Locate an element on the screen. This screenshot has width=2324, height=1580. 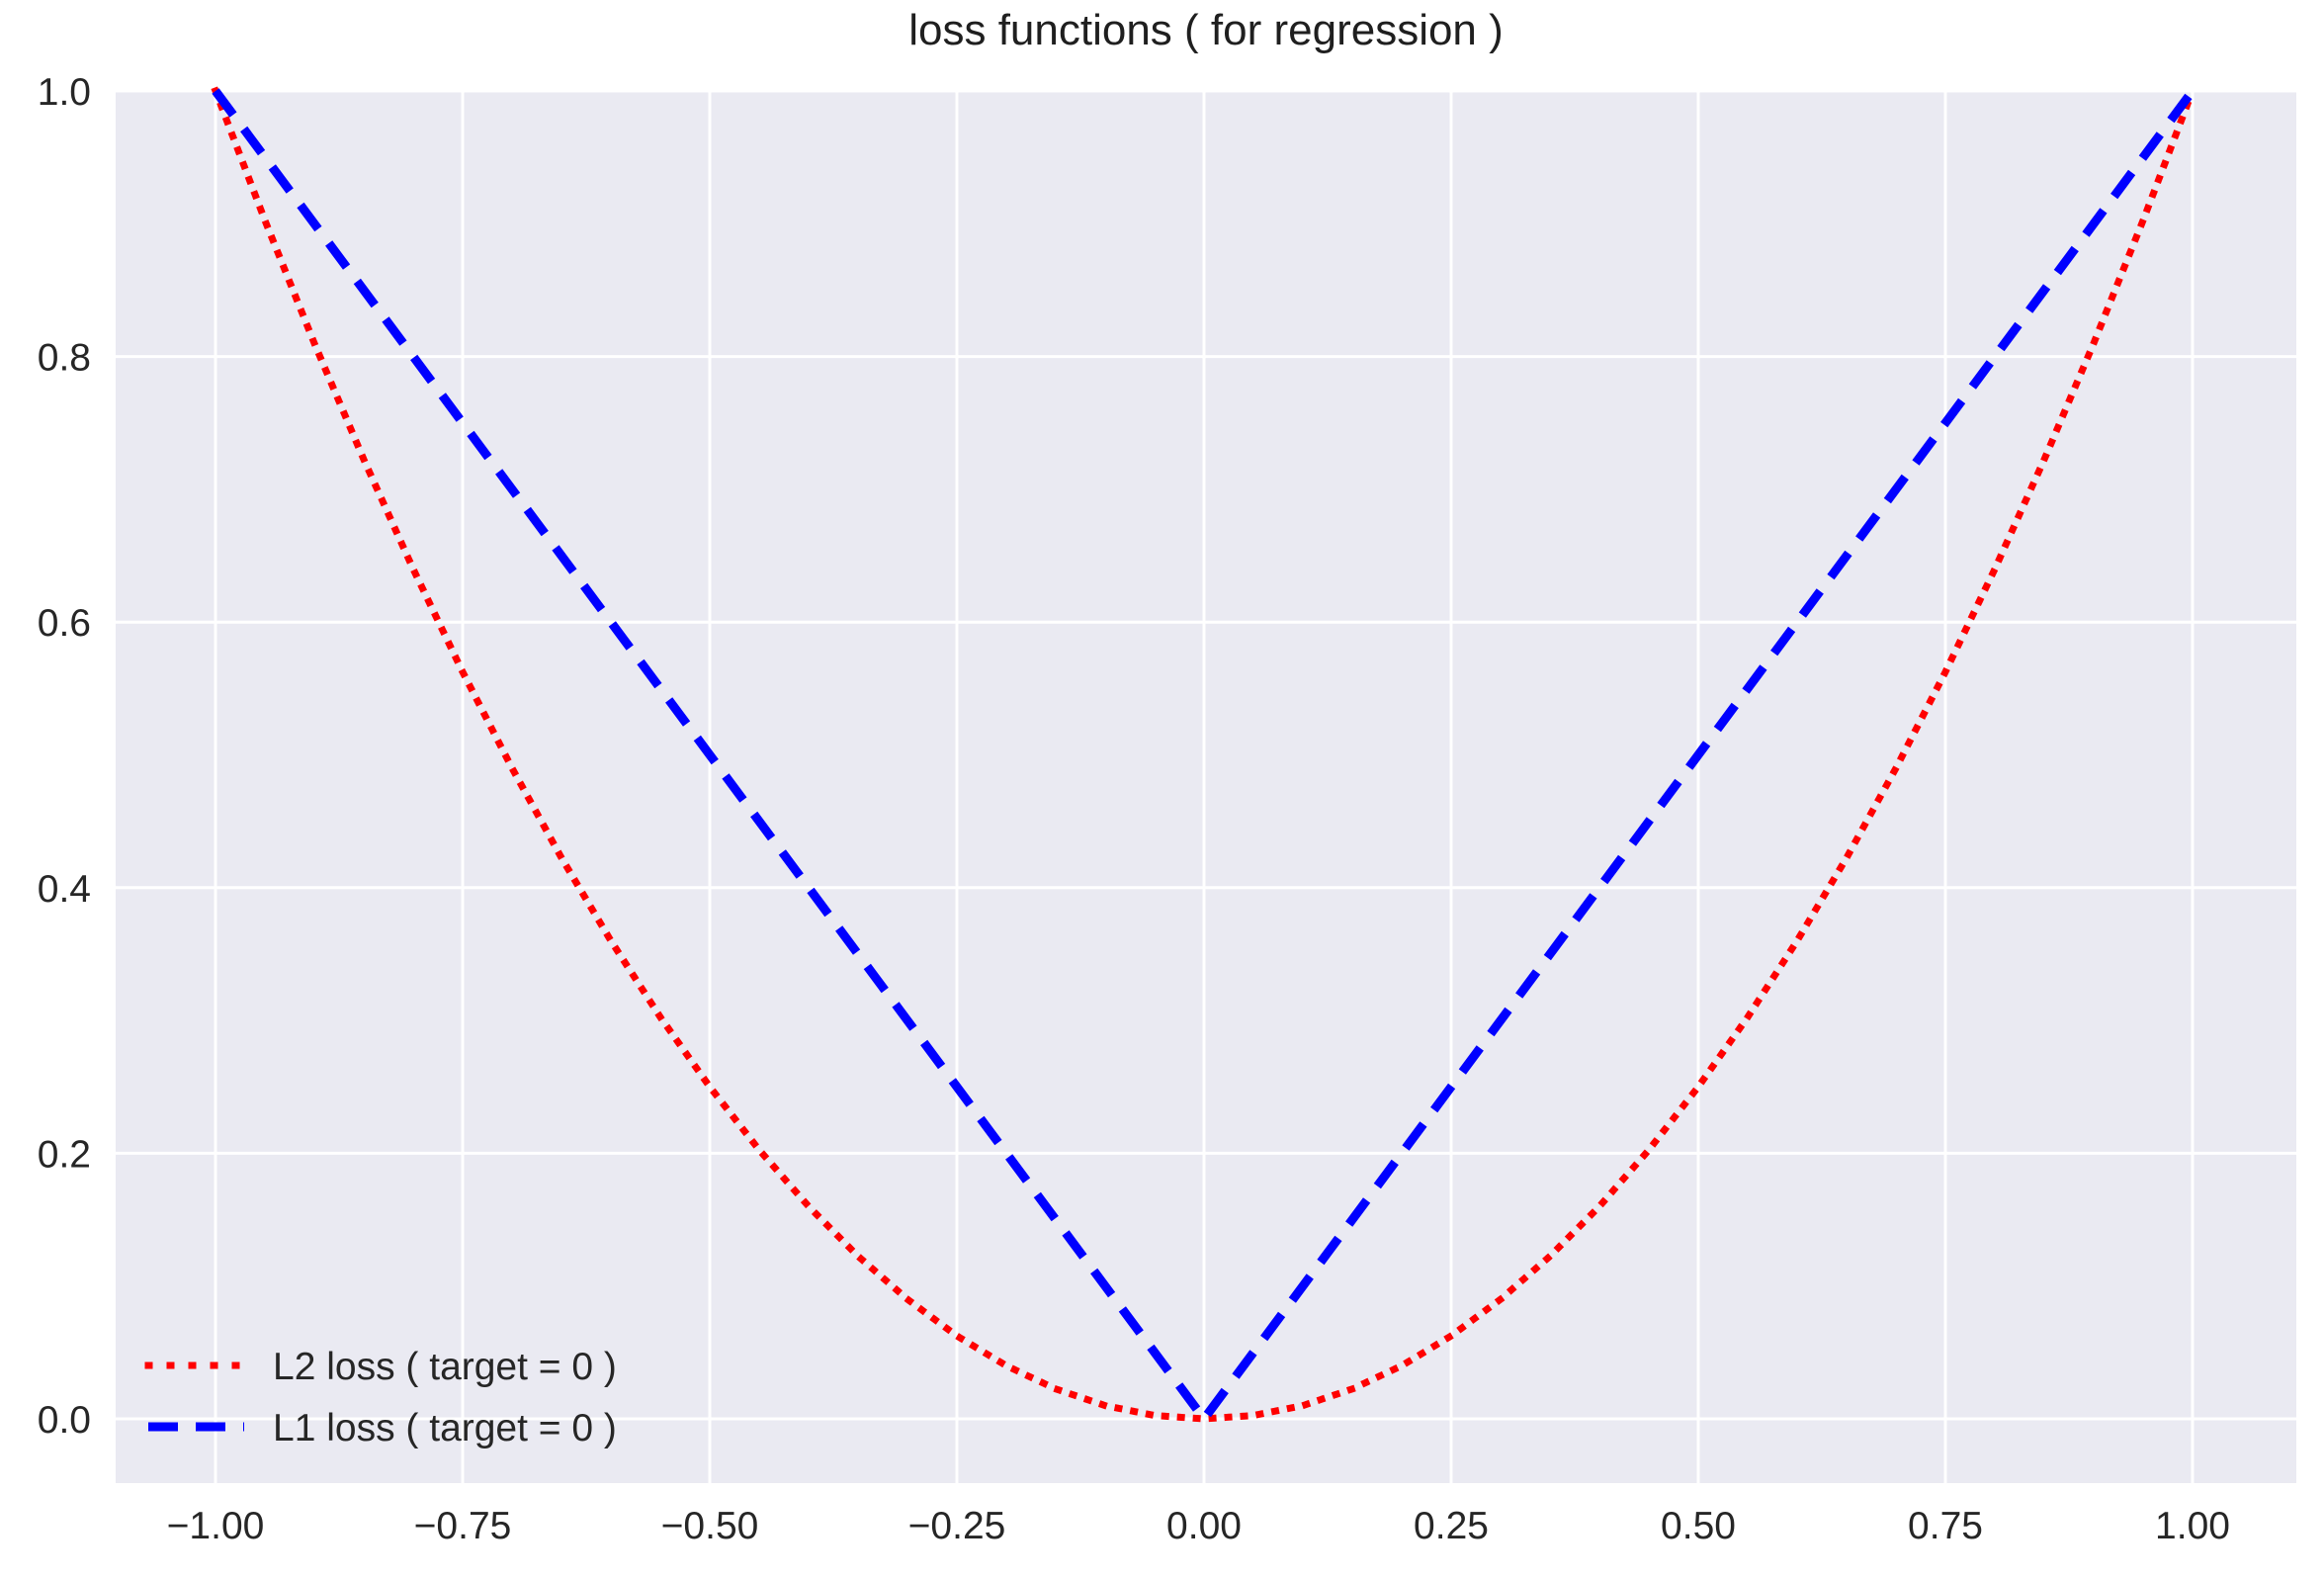
y-axis-tick-labels: 0.0 0.2 0.4 0.6 0.8 1.0 is located at coordinates (64, 756).